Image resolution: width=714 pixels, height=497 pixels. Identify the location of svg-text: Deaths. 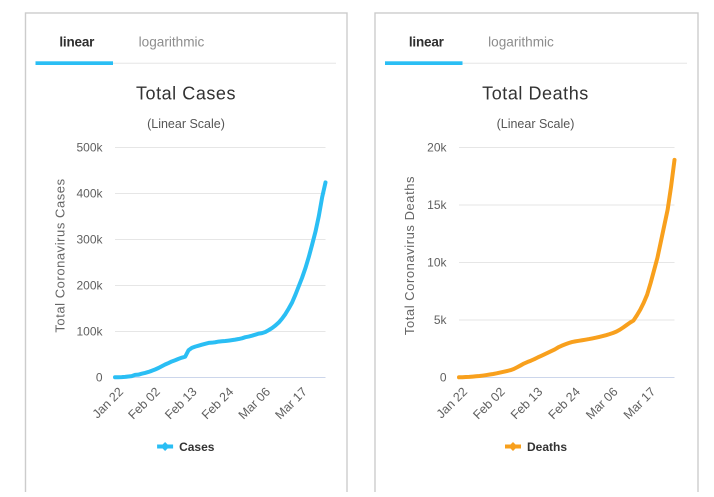
(547, 447).